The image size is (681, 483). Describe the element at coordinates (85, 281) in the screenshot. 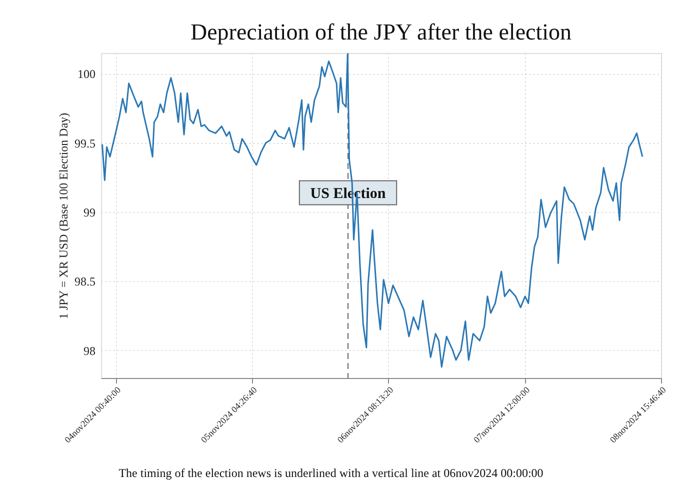

I see `y-tick-label: 98.5` at that location.